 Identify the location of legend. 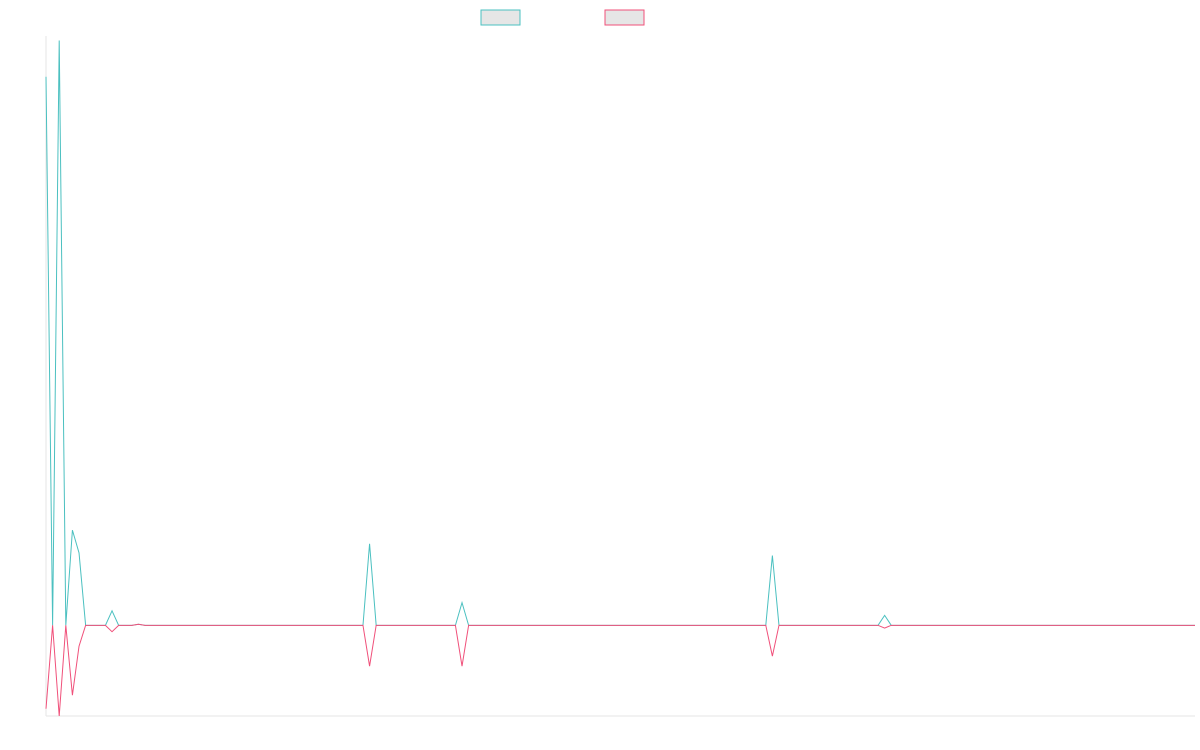
(562, 17).